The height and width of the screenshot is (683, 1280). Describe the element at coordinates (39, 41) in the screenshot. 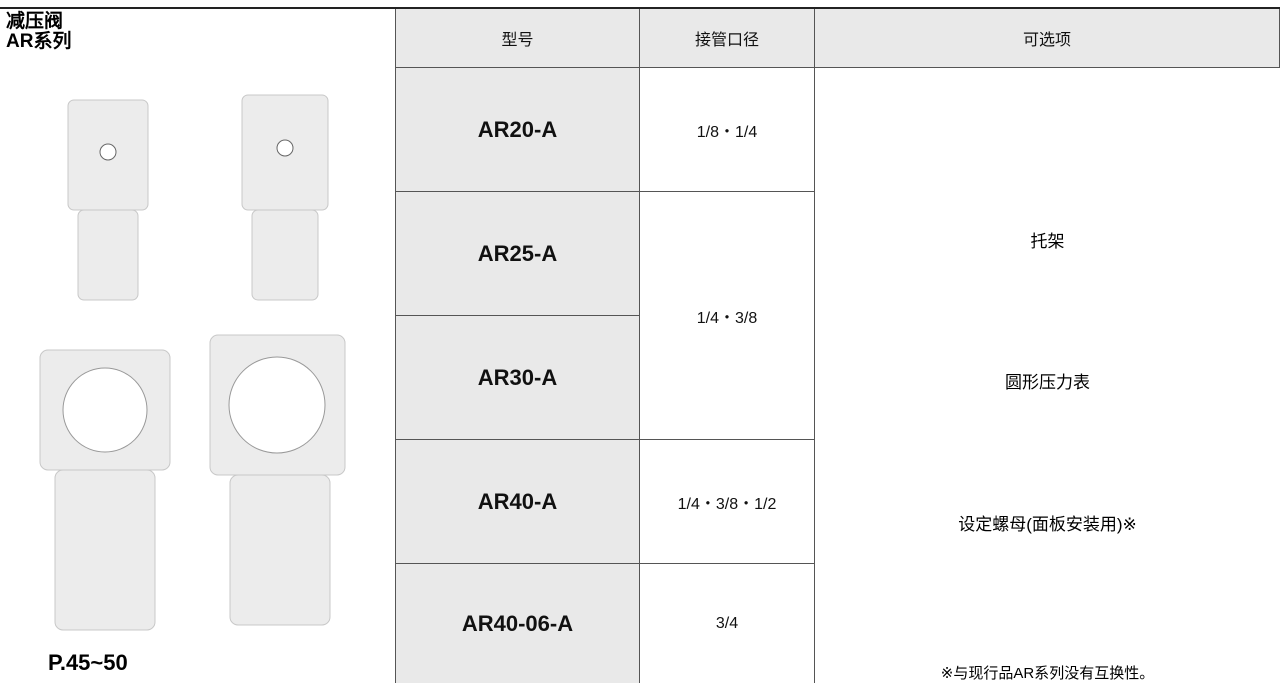

I see `title-line: AR系列` at that location.